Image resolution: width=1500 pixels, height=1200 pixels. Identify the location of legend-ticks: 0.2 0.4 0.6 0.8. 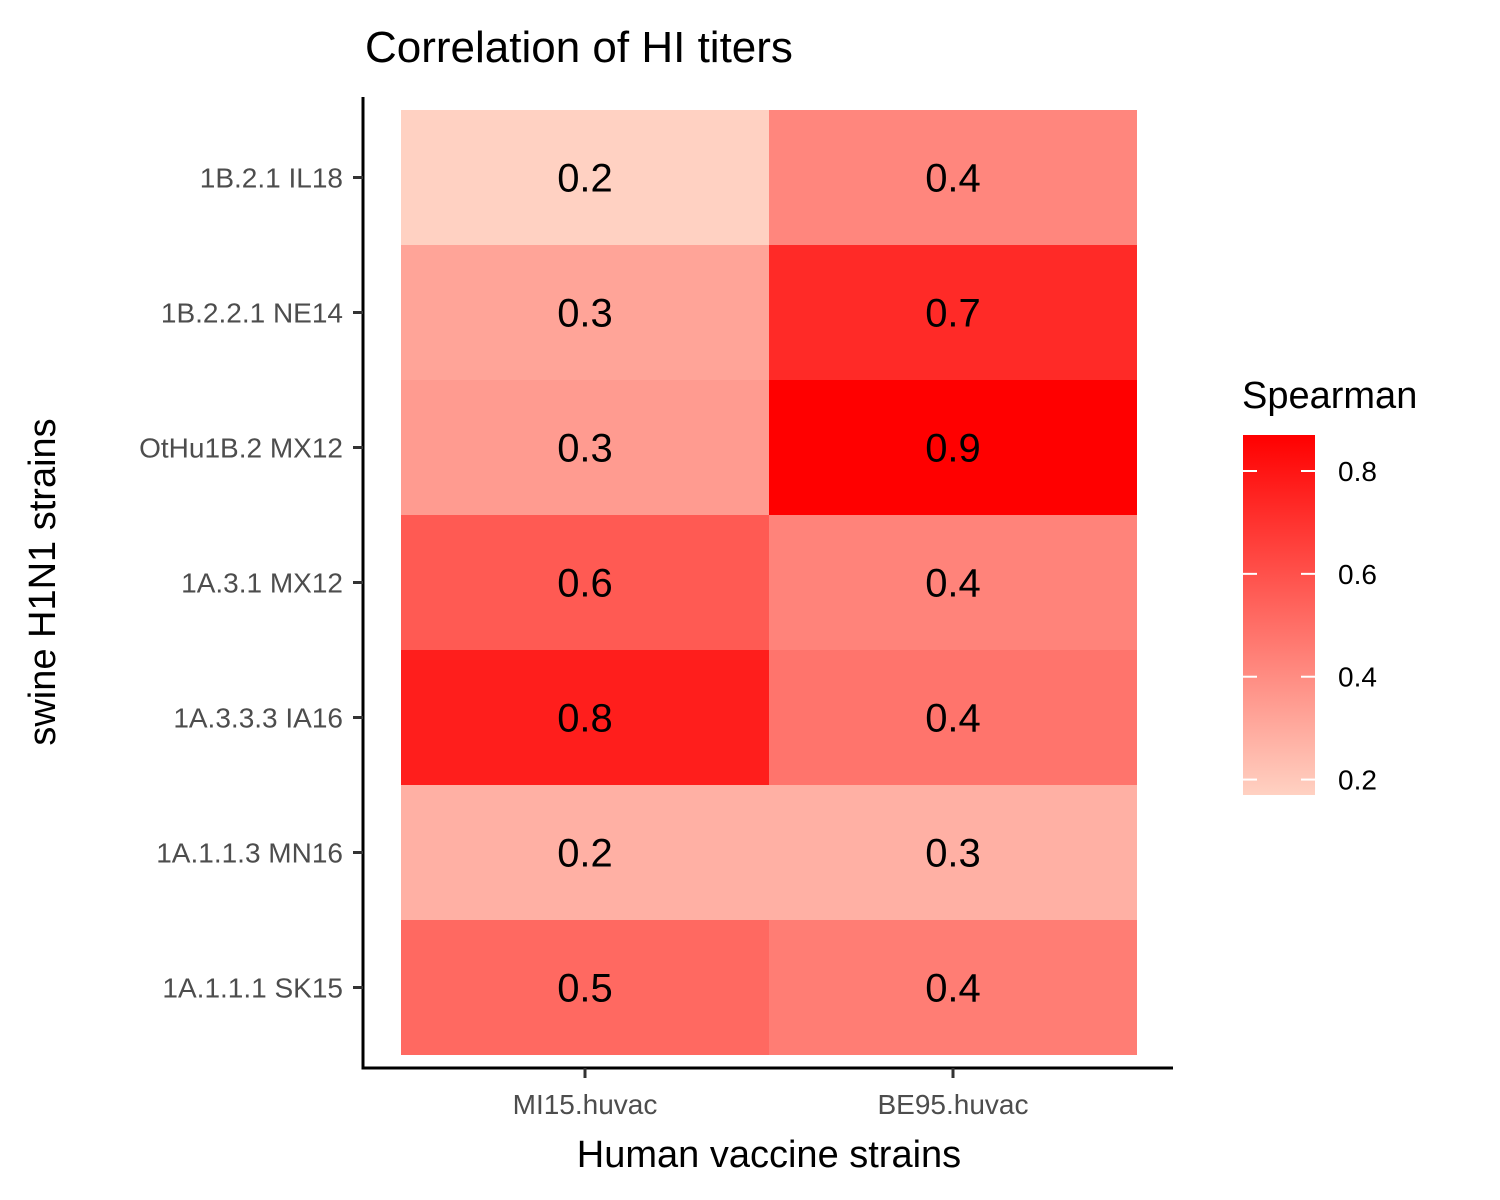
(1310, 626).